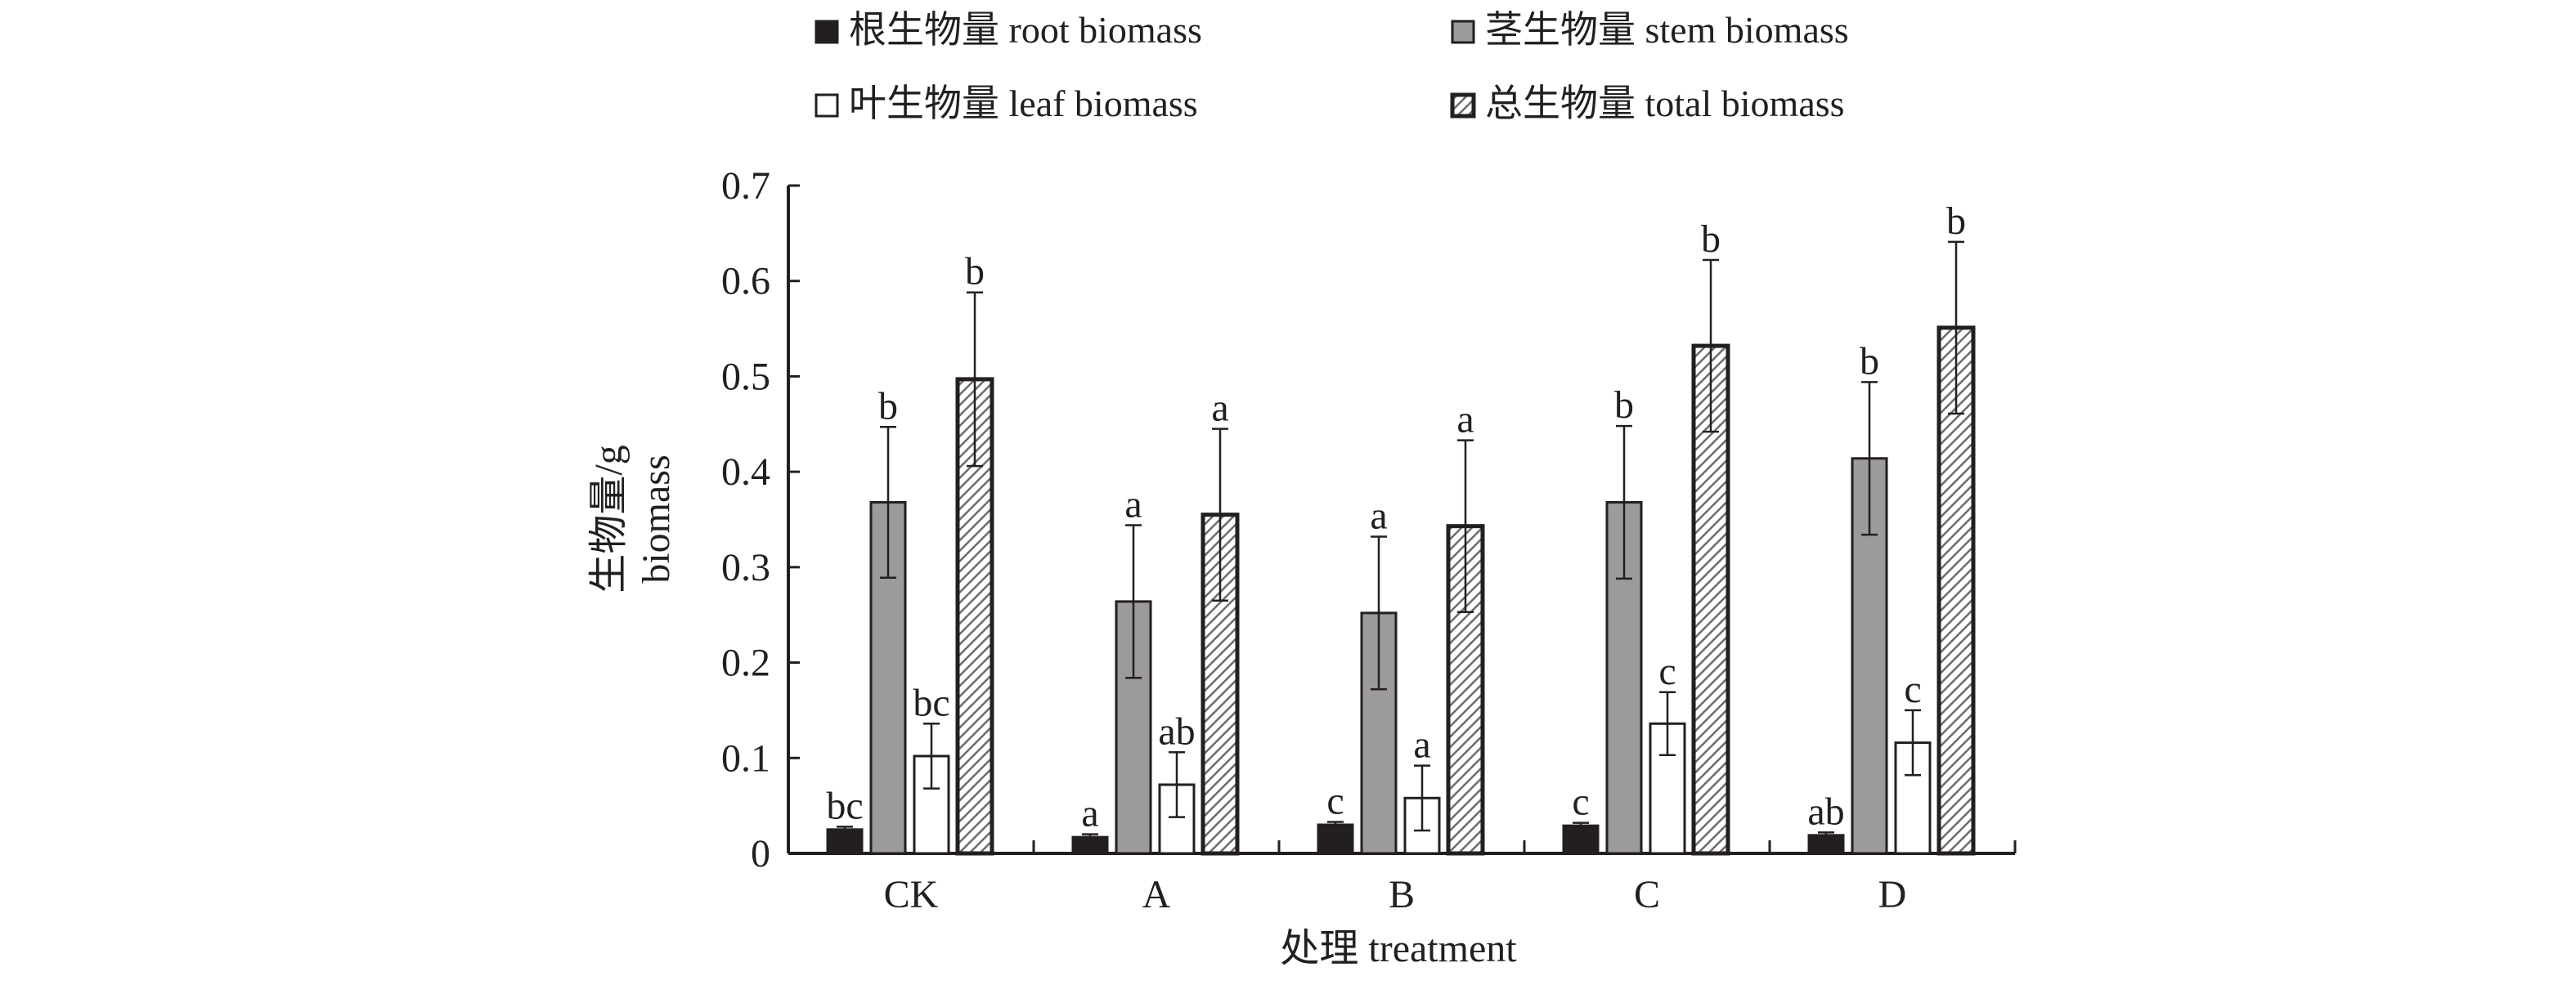 This screenshot has width=2576, height=985. I want to click on legend-label-stem: 茎生物量 stem biomass, so click(1667, 30).